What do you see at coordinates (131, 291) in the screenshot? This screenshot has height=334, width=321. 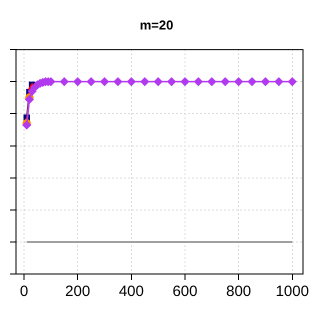 I see `x-tick-label: 400` at bounding box center [131, 291].